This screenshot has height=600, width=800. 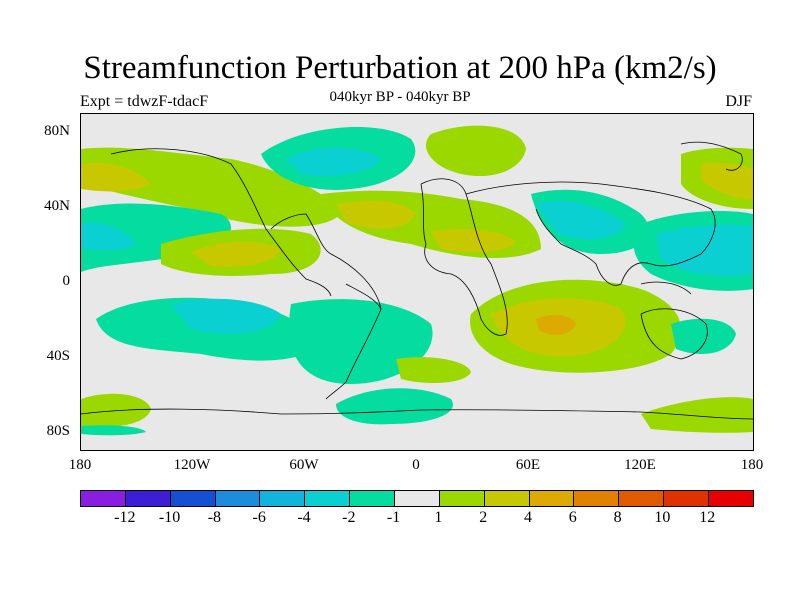 What do you see at coordinates (57, 131) in the screenshot?
I see `y-tick-label: 80N` at bounding box center [57, 131].